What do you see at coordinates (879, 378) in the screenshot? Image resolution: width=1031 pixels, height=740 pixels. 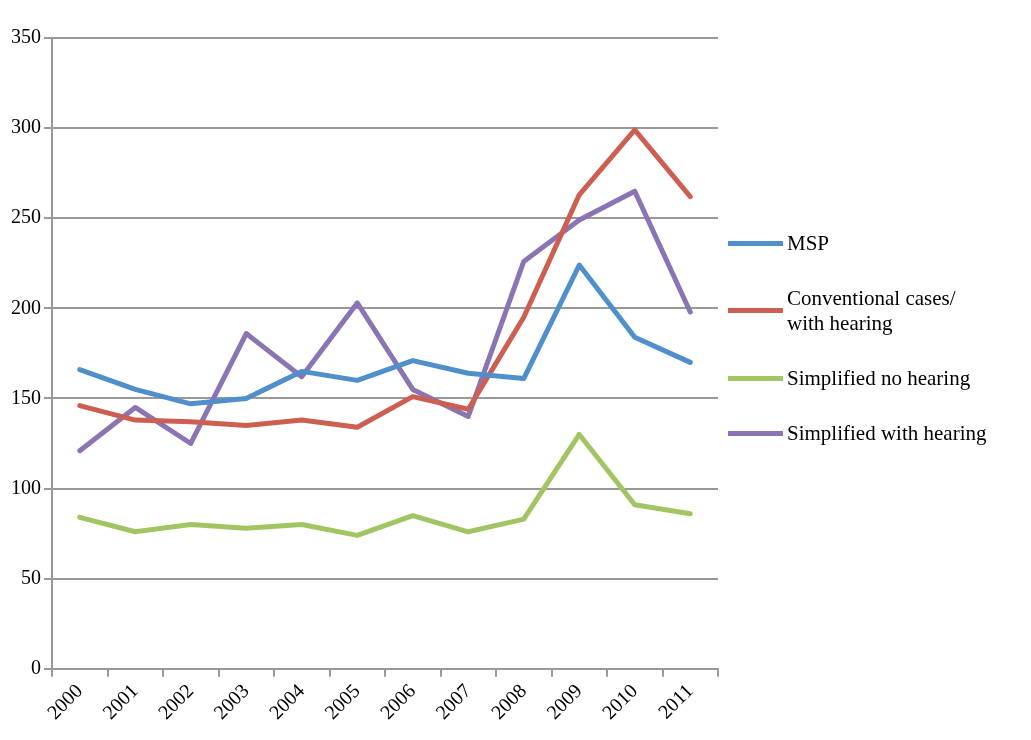 I see `legend-label: Simplified no hearing` at bounding box center [879, 378].